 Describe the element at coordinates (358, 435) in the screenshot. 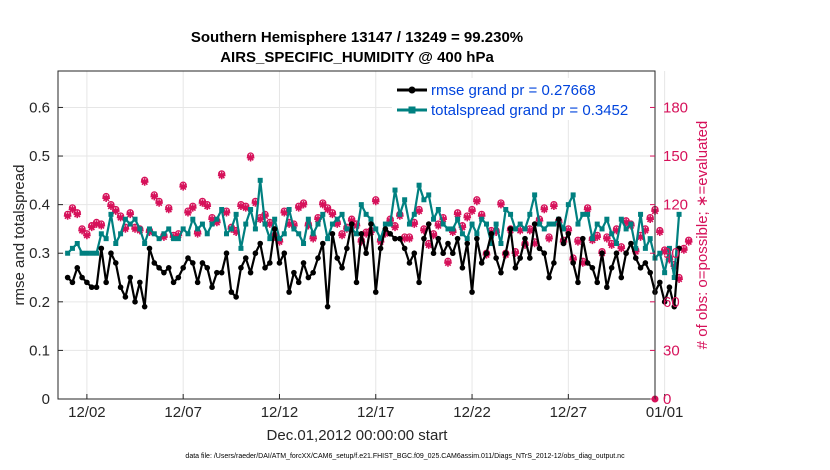

I see `x-axis-label: Dec.01,2012 00:00:00 start` at that location.